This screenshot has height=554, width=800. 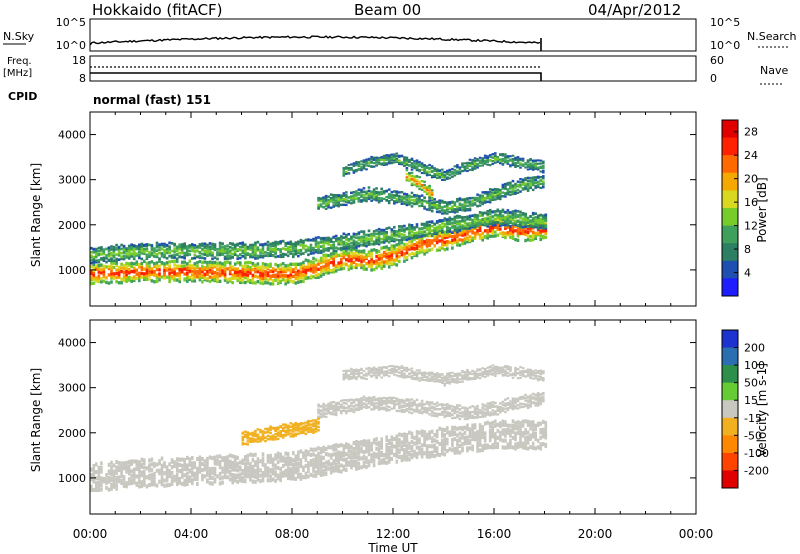 What do you see at coordinates (36, 215) in the screenshot?
I see `power-ylabel: Slant Range [km]` at bounding box center [36, 215].